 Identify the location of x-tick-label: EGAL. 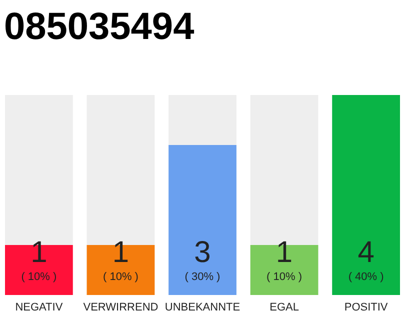
(284, 308).